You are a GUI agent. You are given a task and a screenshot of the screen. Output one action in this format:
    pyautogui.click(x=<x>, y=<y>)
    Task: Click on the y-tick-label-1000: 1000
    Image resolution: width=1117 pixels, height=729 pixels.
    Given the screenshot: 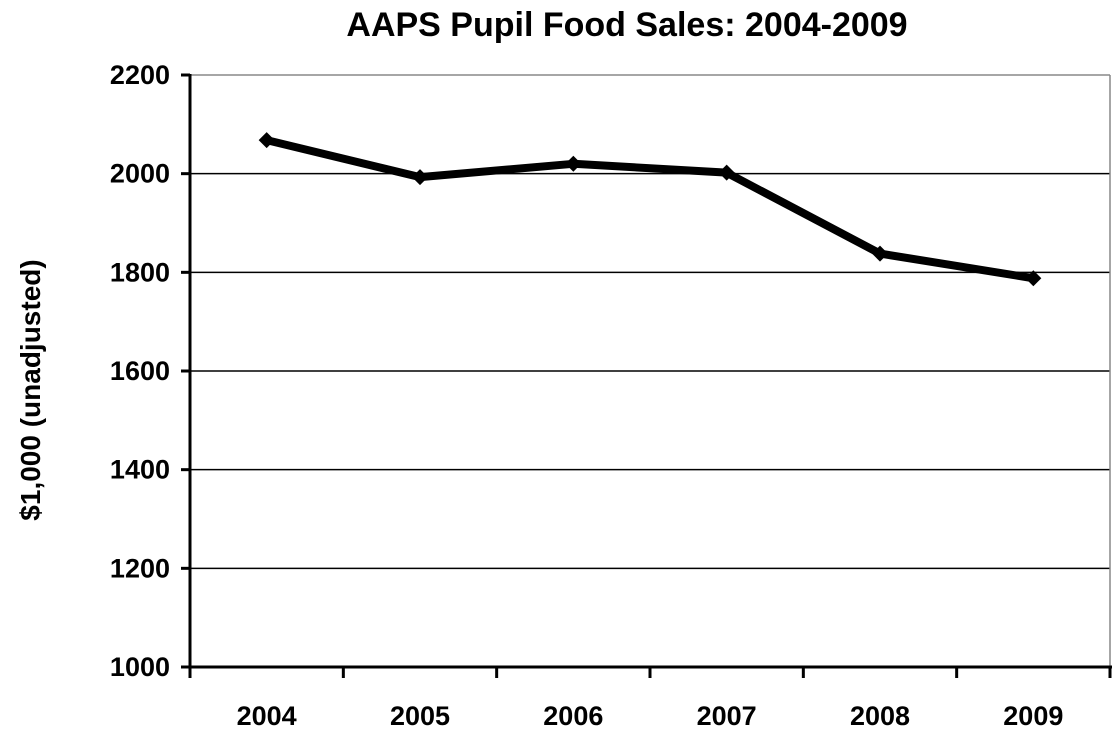 What is the action you would take?
    pyautogui.click(x=140, y=667)
    